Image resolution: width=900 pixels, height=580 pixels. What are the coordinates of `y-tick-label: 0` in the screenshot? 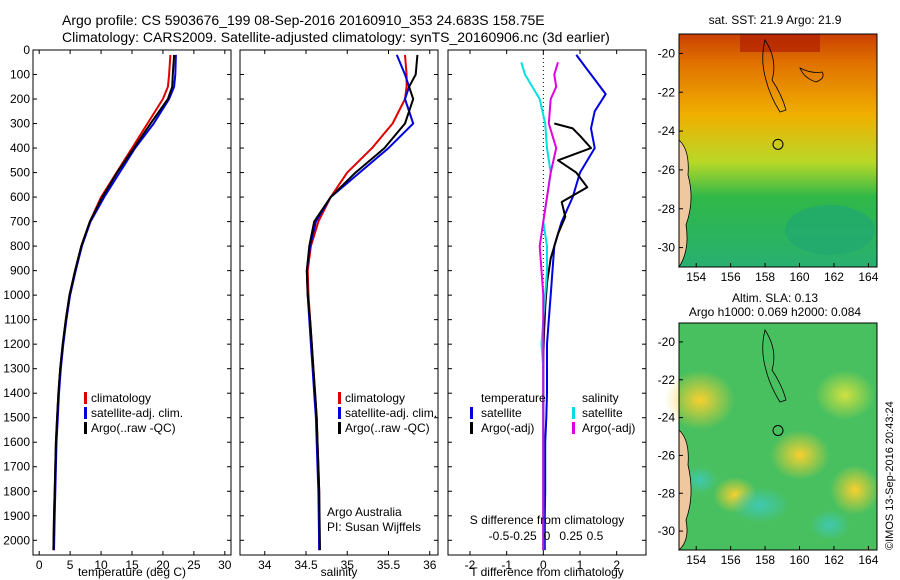 It's located at (26, 50).